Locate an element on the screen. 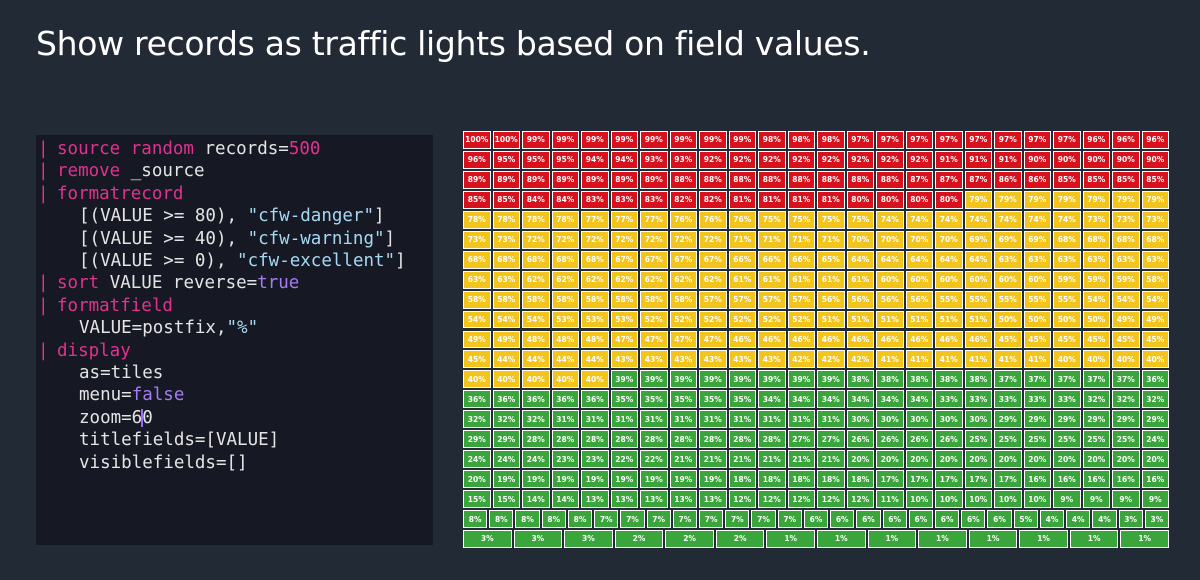 The height and width of the screenshot is (580, 1200). record-tile: 89% is located at coordinates (595, 179).